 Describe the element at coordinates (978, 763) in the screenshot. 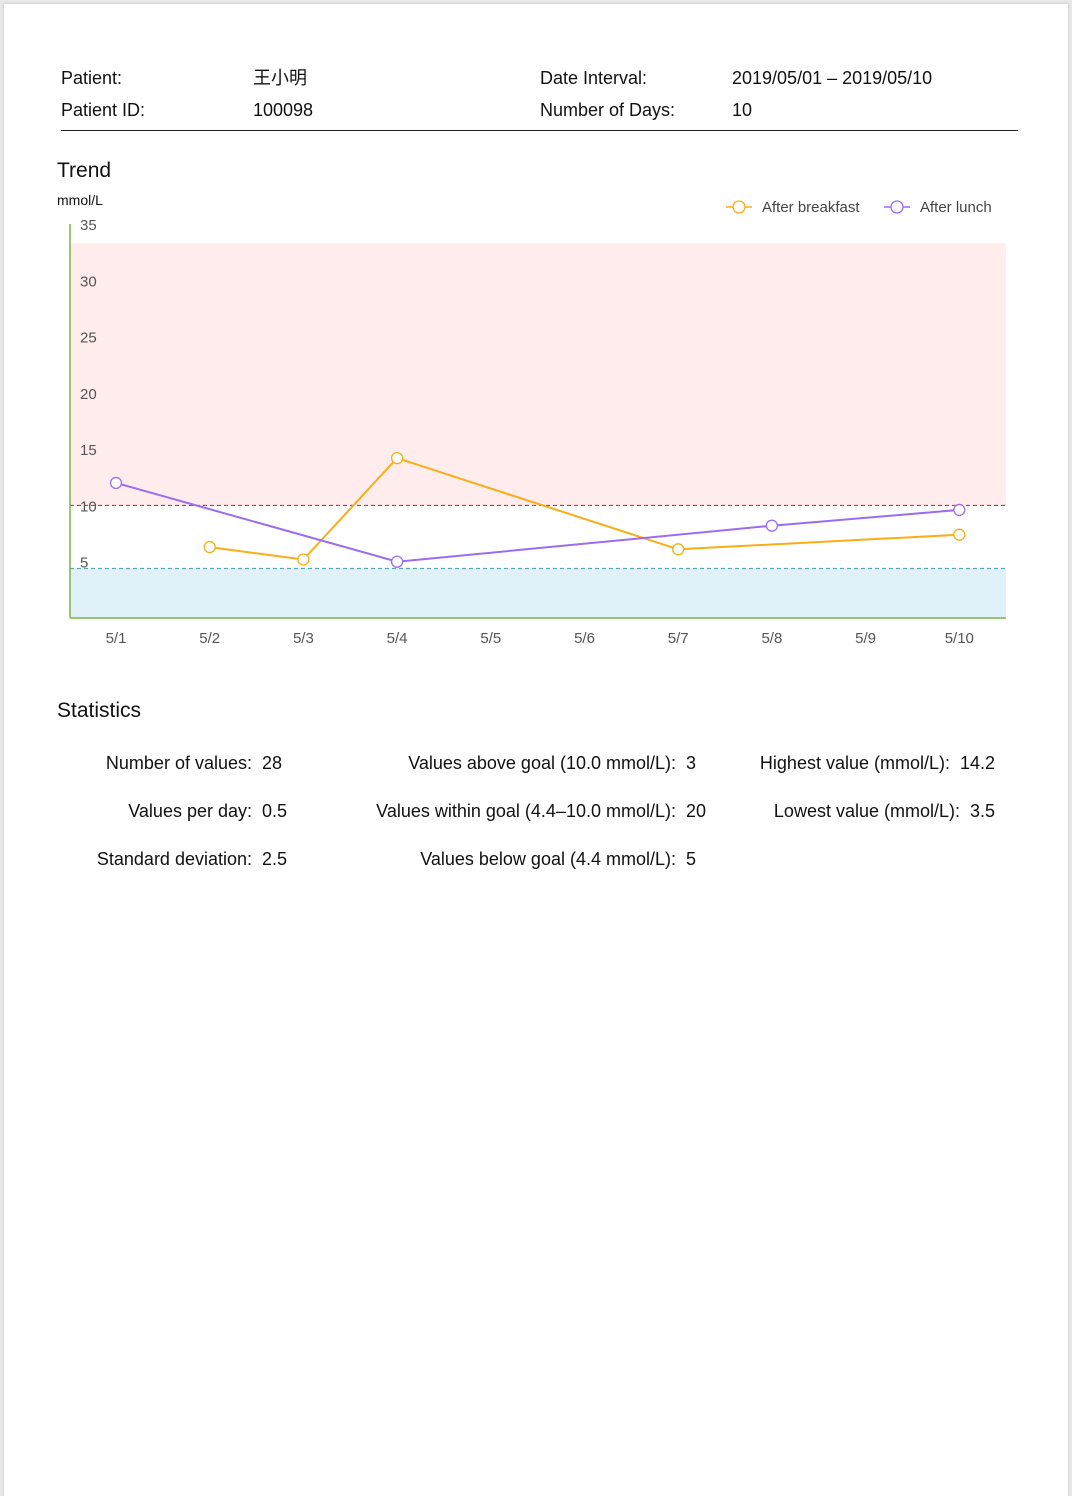

I see `stat-value: 14.2` at that location.